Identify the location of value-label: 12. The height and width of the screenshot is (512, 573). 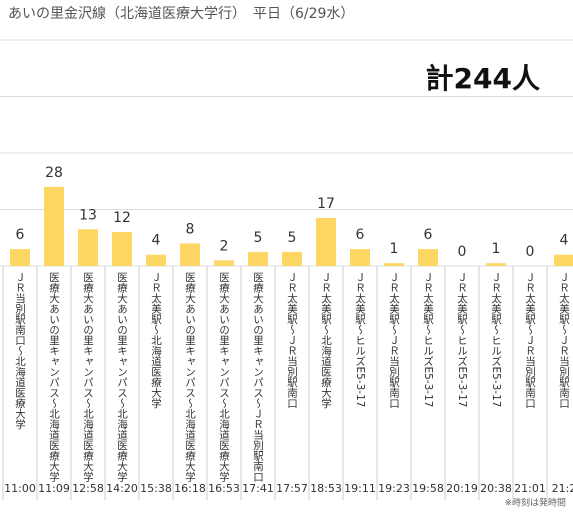
(122, 218).